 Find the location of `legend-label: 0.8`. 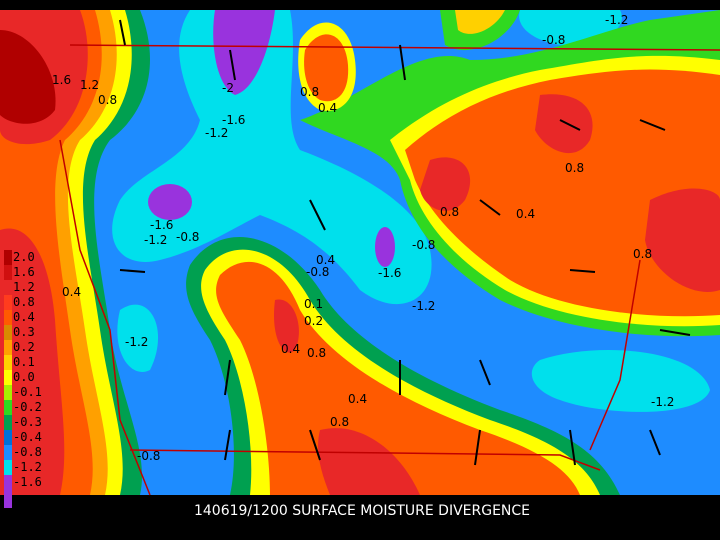

legend-label: 0.8 is located at coordinates (24, 302).